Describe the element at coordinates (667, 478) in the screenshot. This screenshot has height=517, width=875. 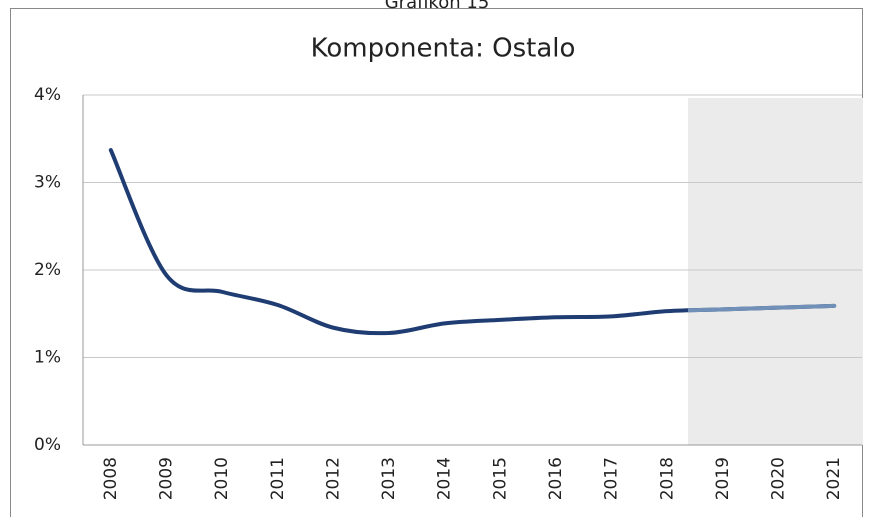
I see `x-tick-label: 2018` at that location.